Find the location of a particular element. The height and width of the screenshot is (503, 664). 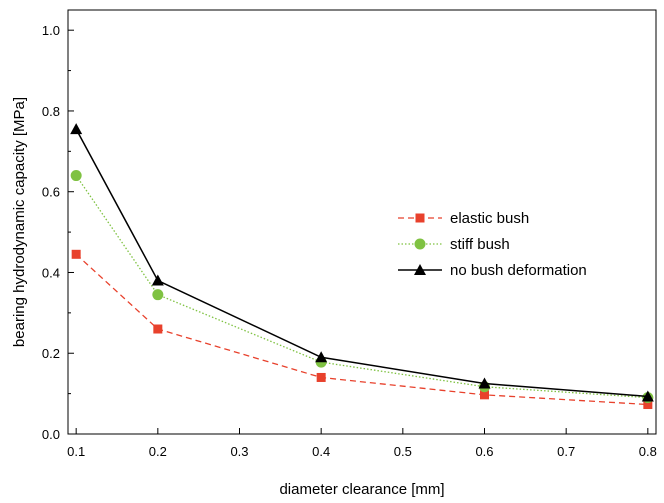

legend-label: stiff bush is located at coordinates (480, 244).